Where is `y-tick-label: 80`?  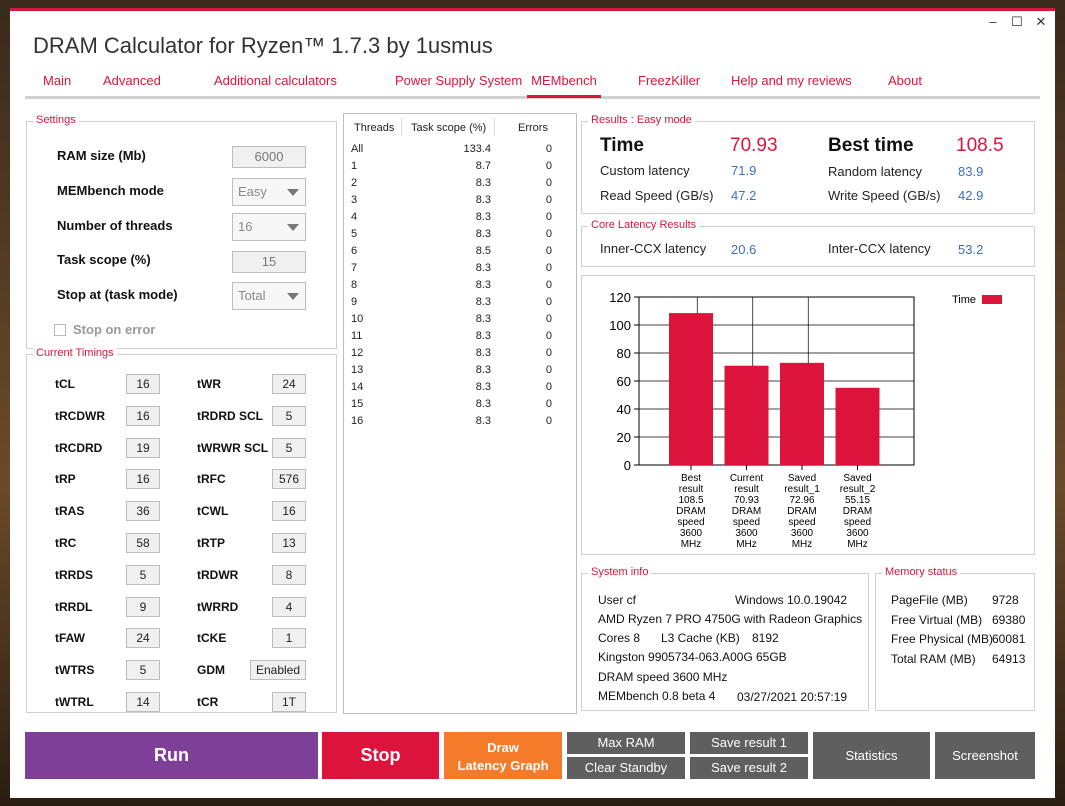
y-tick-label: 80 is located at coordinates (624, 353).